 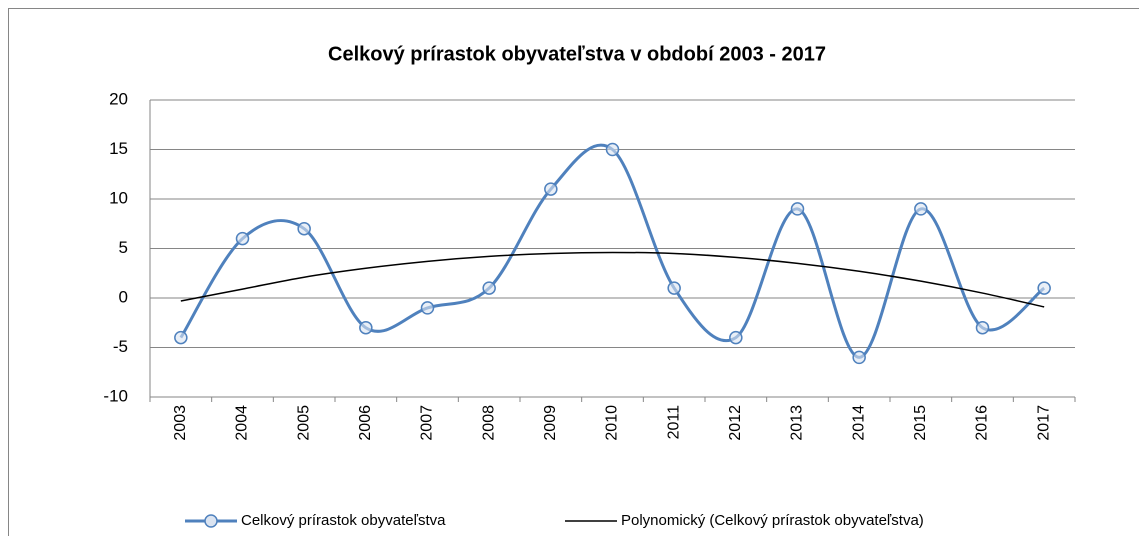 What do you see at coordinates (123, 247) in the screenshot?
I see `y-tick-label: 5` at bounding box center [123, 247].